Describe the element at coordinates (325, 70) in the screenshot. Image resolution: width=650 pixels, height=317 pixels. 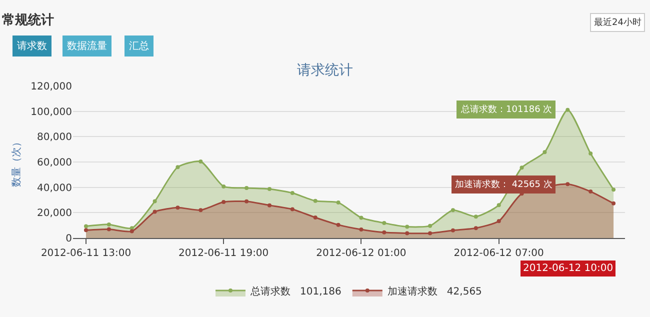
I see `chart-title: 请求统计` at that location.